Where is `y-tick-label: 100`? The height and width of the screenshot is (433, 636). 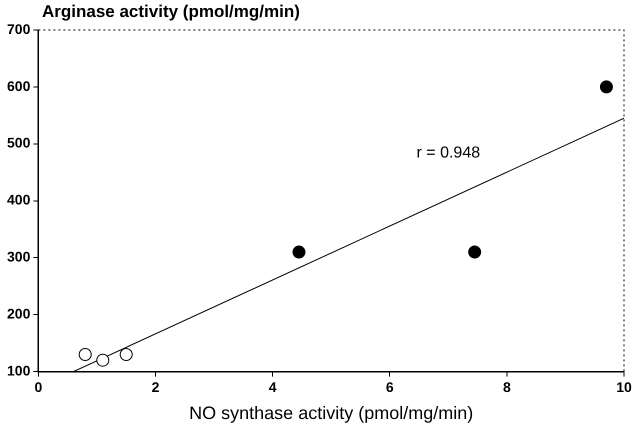 y-tick-label: 100 is located at coordinates (19, 370).